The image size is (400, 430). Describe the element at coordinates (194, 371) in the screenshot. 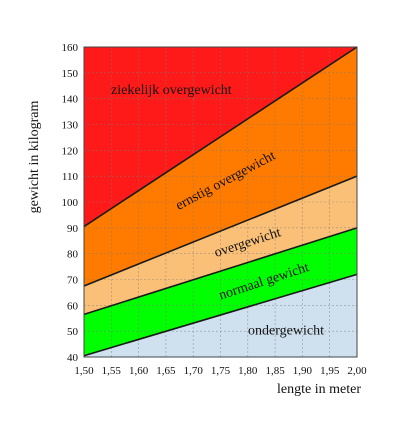

I see `x-tick-label: 1,70` at that location.